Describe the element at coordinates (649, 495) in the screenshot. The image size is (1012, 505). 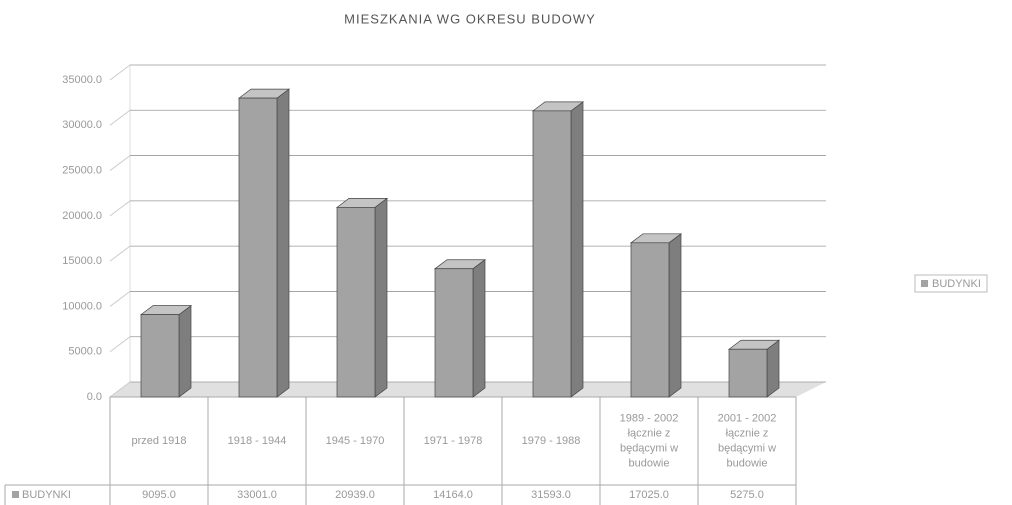
I see `table-value: 17025.0` at that location.